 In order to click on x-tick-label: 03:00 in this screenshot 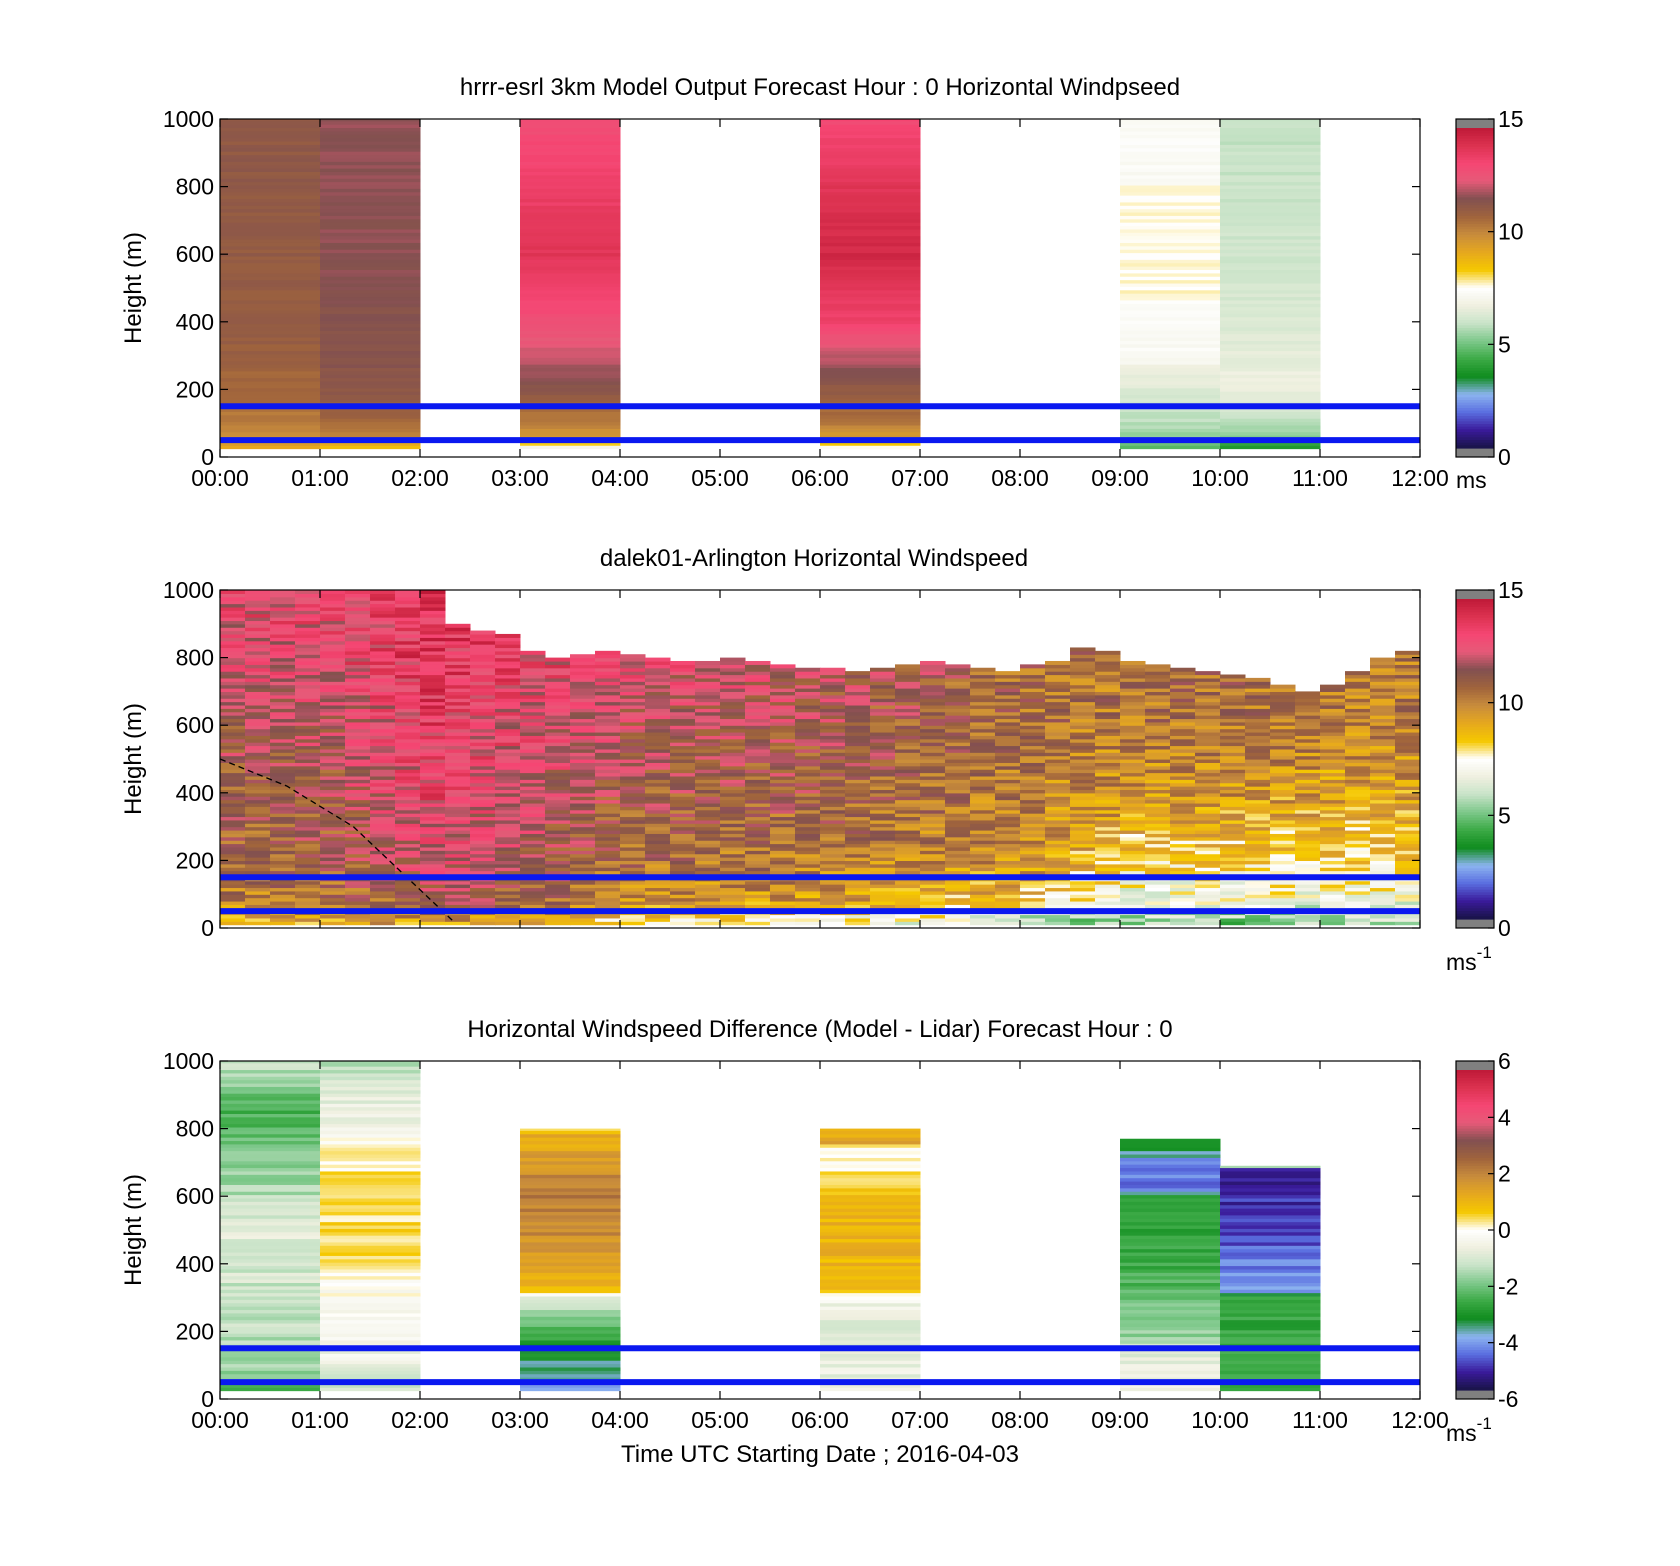, I will do `click(520, 478)`.